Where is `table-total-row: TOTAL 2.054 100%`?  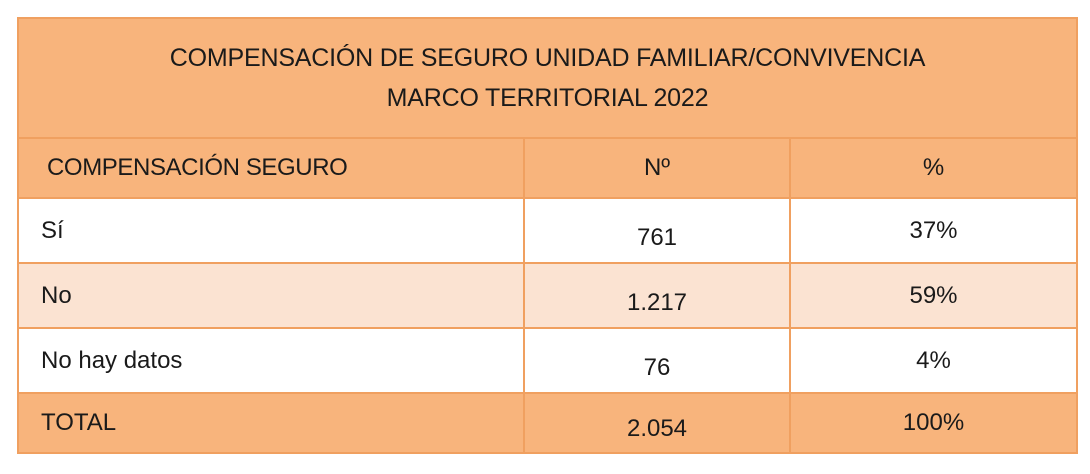 table-total-row: TOTAL 2.054 100% is located at coordinates (547, 423).